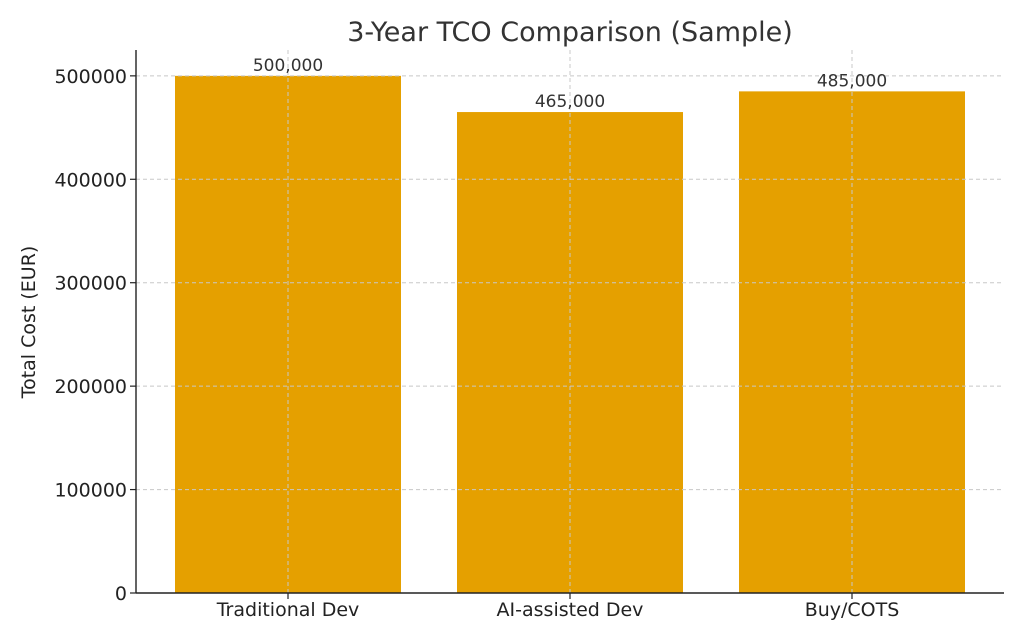 This screenshot has width=1024, height=640. I want to click on chart-title: 3-Year TCO Comparison (Sample), so click(570, 32).